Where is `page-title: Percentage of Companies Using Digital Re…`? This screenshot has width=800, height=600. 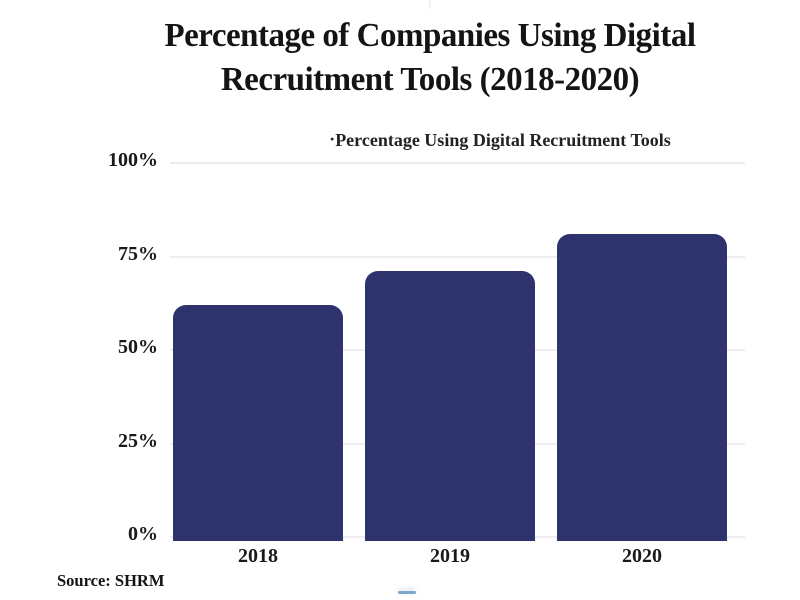
page-title: Percentage of Companies Using Digital Re… is located at coordinates (430, 58).